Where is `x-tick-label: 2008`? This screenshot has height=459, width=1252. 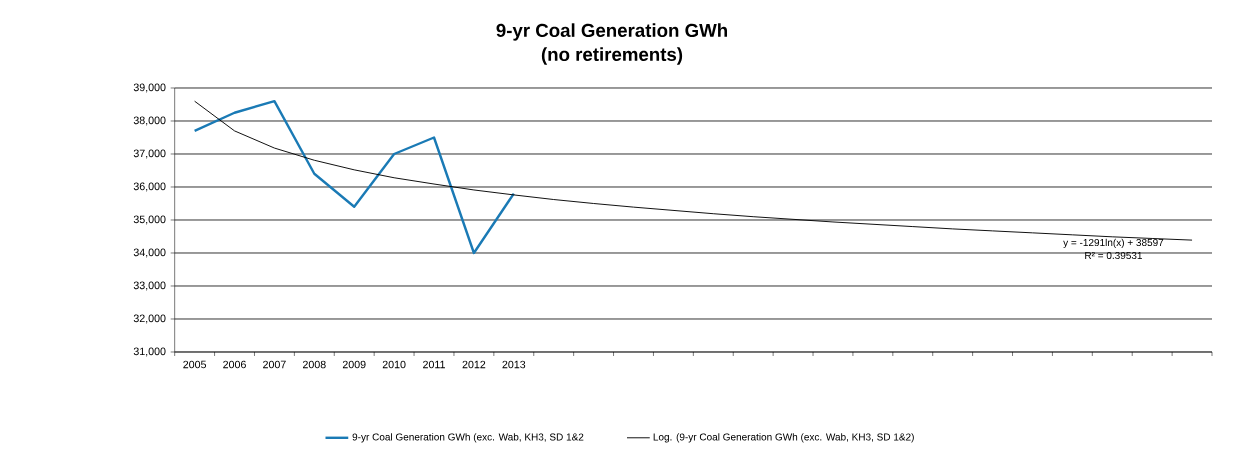
x-tick-label: 2008 is located at coordinates (314, 364).